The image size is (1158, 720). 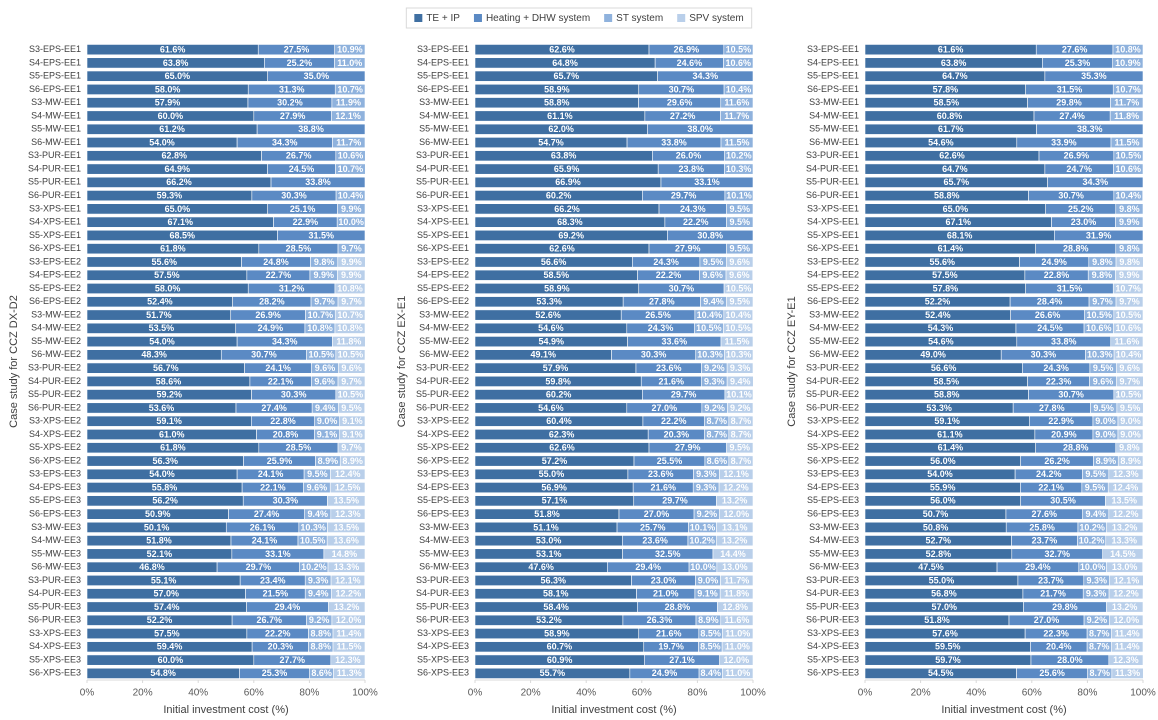 What do you see at coordinates (55, 659) in the screenshot?
I see `category-label: S5-XPS-EE3` at bounding box center [55, 659].